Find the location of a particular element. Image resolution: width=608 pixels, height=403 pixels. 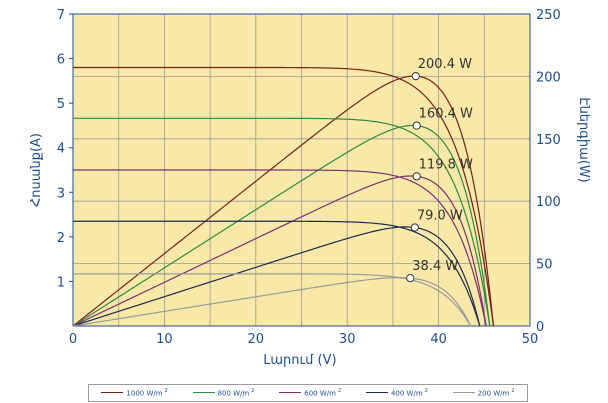

legend-label: 400 W/m 2 is located at coordinates (409, 393).